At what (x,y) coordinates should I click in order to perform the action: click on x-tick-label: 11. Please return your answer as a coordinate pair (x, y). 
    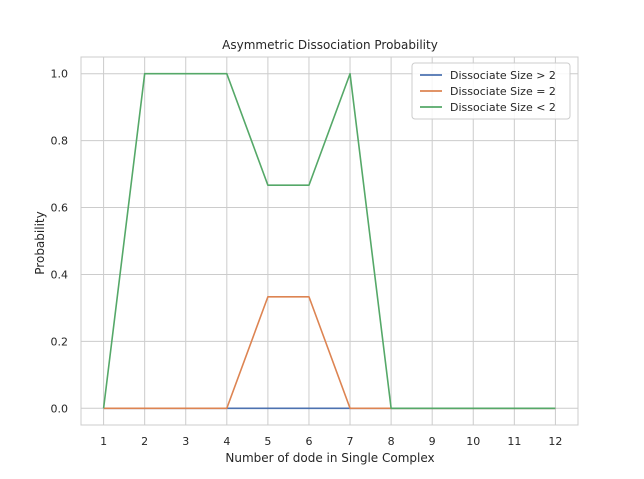
    Looking at the image, I should click on (514, 441).